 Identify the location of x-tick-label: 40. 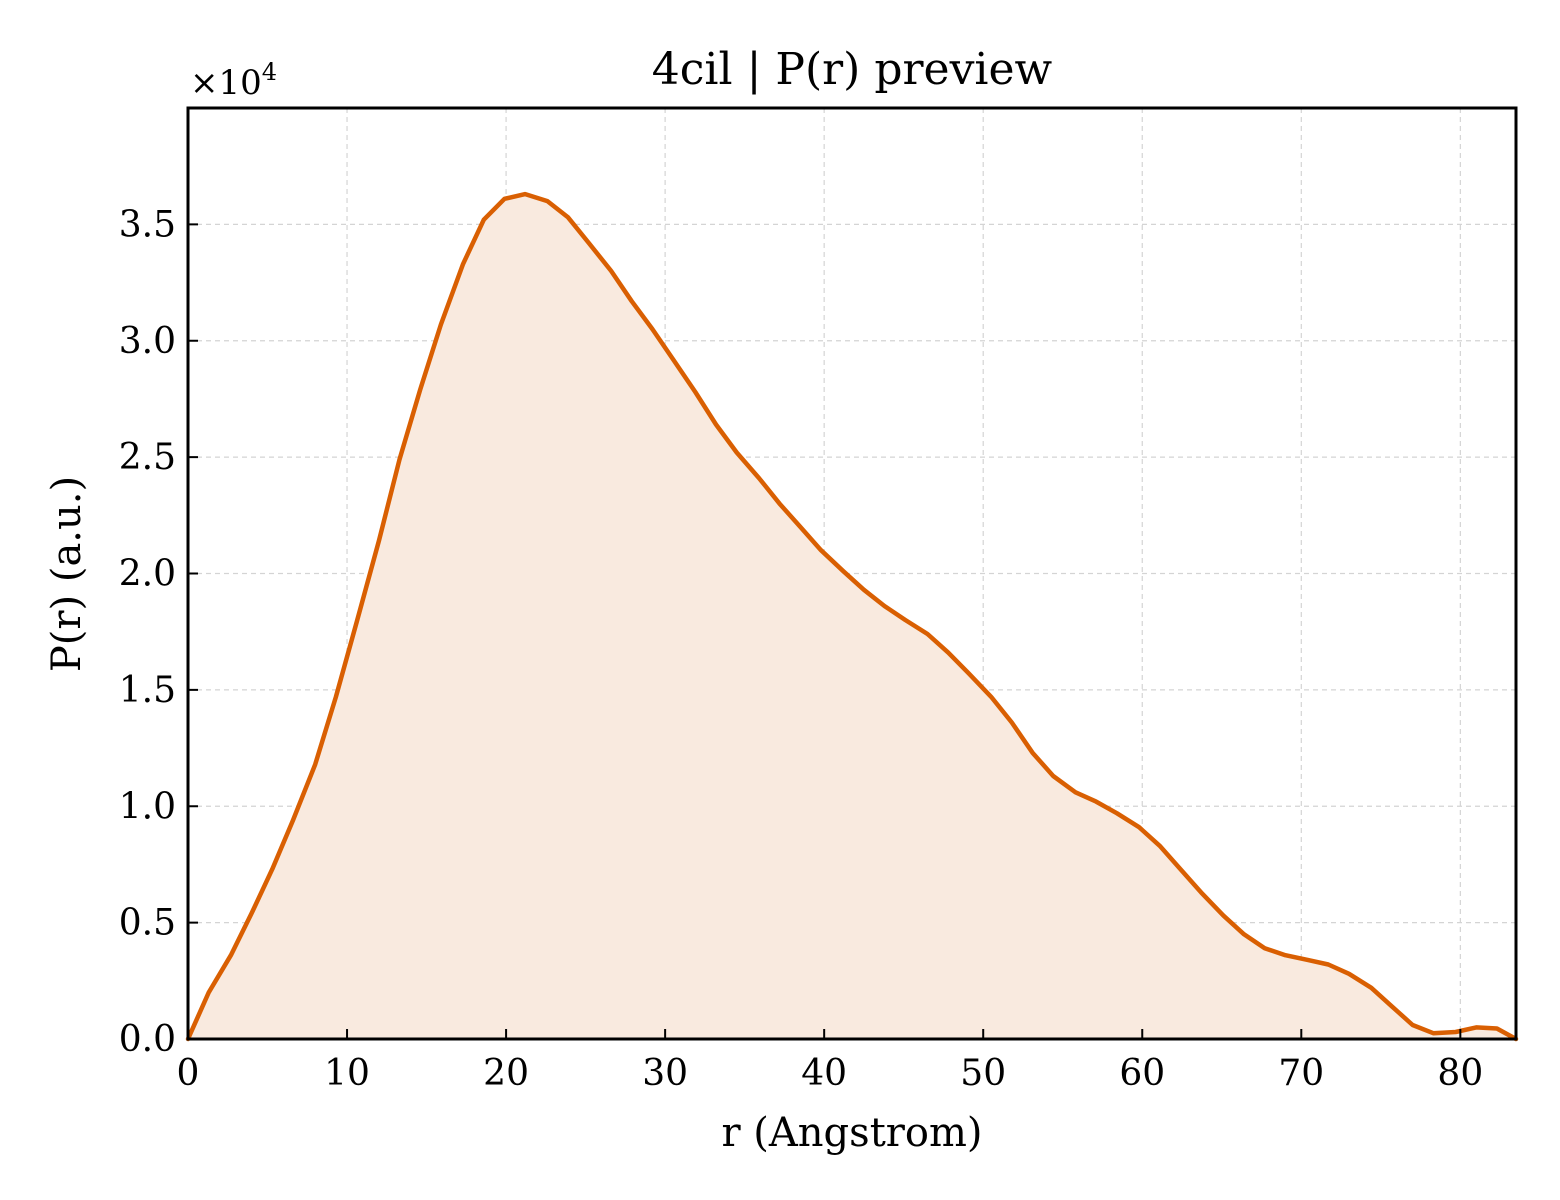
(824, 1073).